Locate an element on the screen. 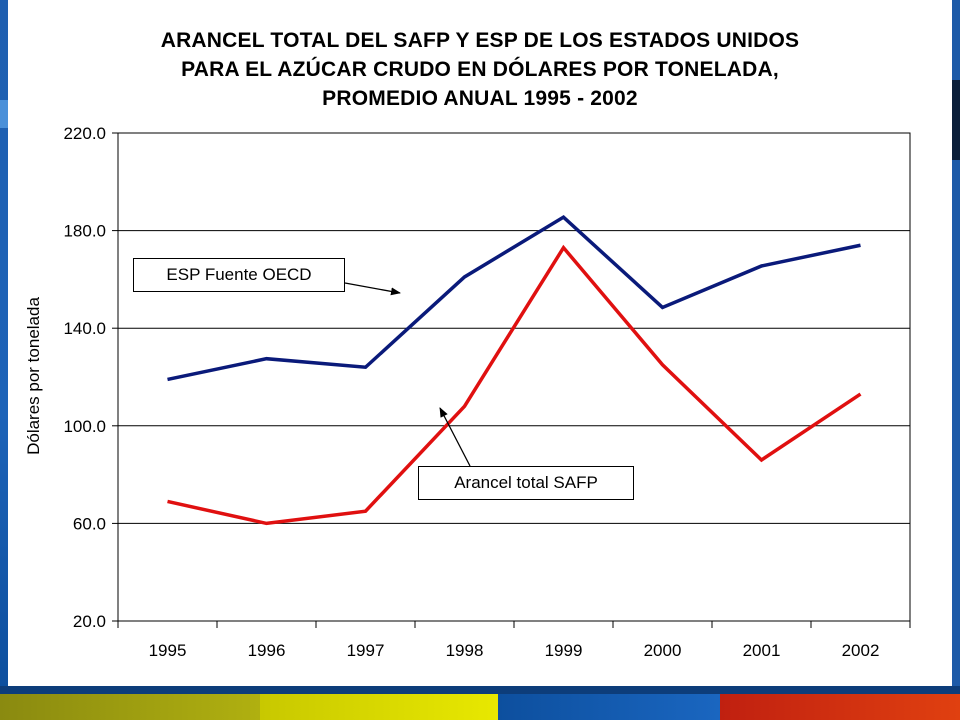 This screenshot has height=720, width=960. x-tick-label: 2001 is located at coordinates (762, 650).